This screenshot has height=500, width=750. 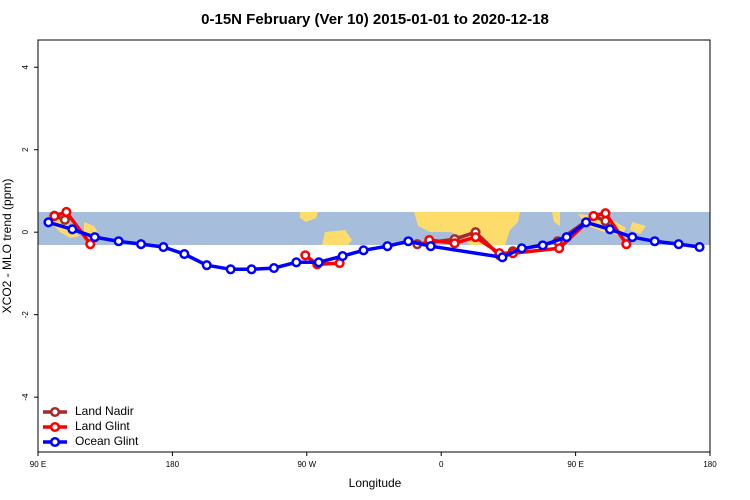 I want to click on series-line, so click(x=374, y=246).